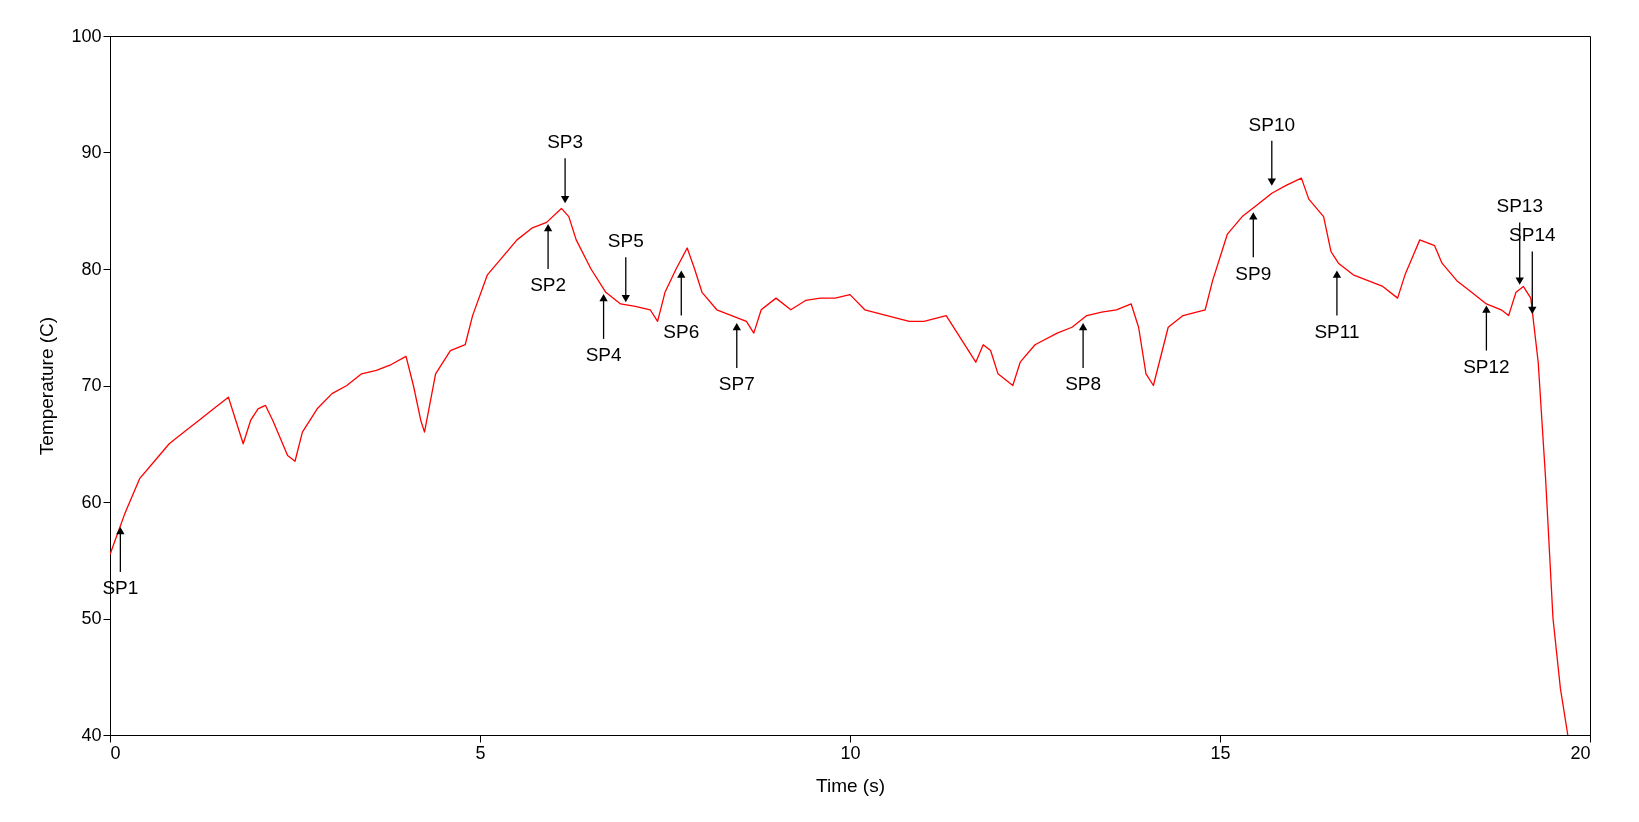  Describe the element at coordinates (1519, 206) in the screenshot. I see `annotation: SP13` at that location.